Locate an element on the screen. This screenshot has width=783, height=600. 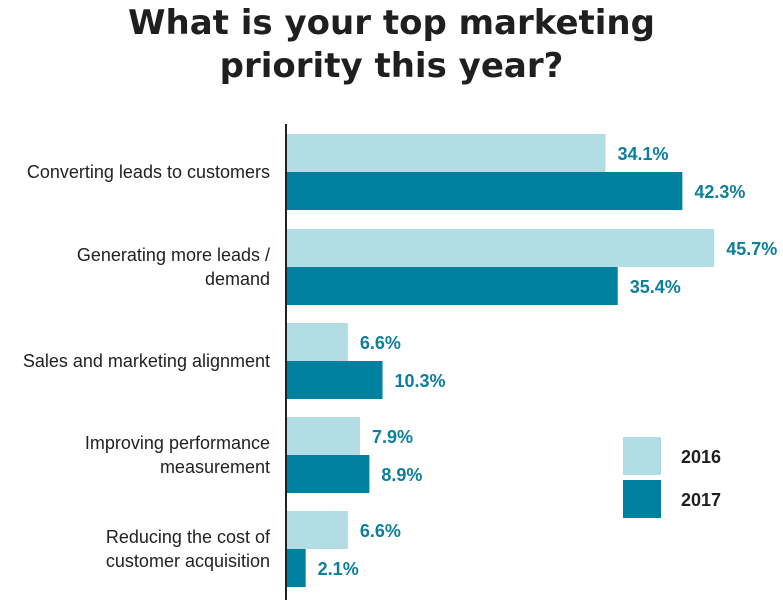
data-label: 7.9% is located at coordinates (392, 437).